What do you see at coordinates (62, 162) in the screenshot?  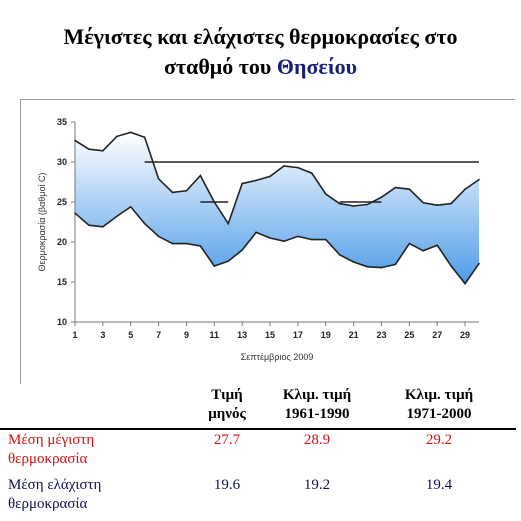 I see `y-tick-label: 30` at bounding box center [62, 162].